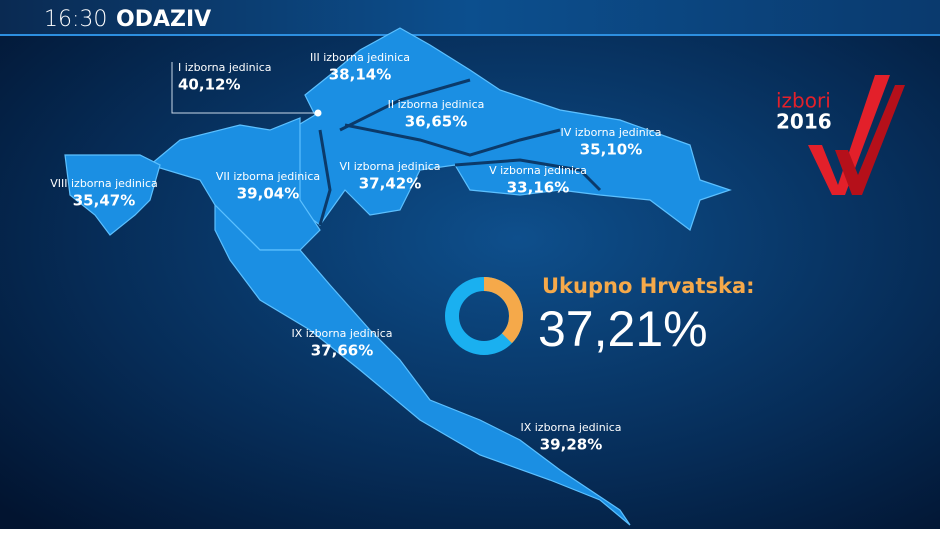 This screenshot has width=940, height=533. What do you see at coordinates (623, 329) in the screenshot?
I see `total-value: 37,21%` at bounding box center [623, 329].